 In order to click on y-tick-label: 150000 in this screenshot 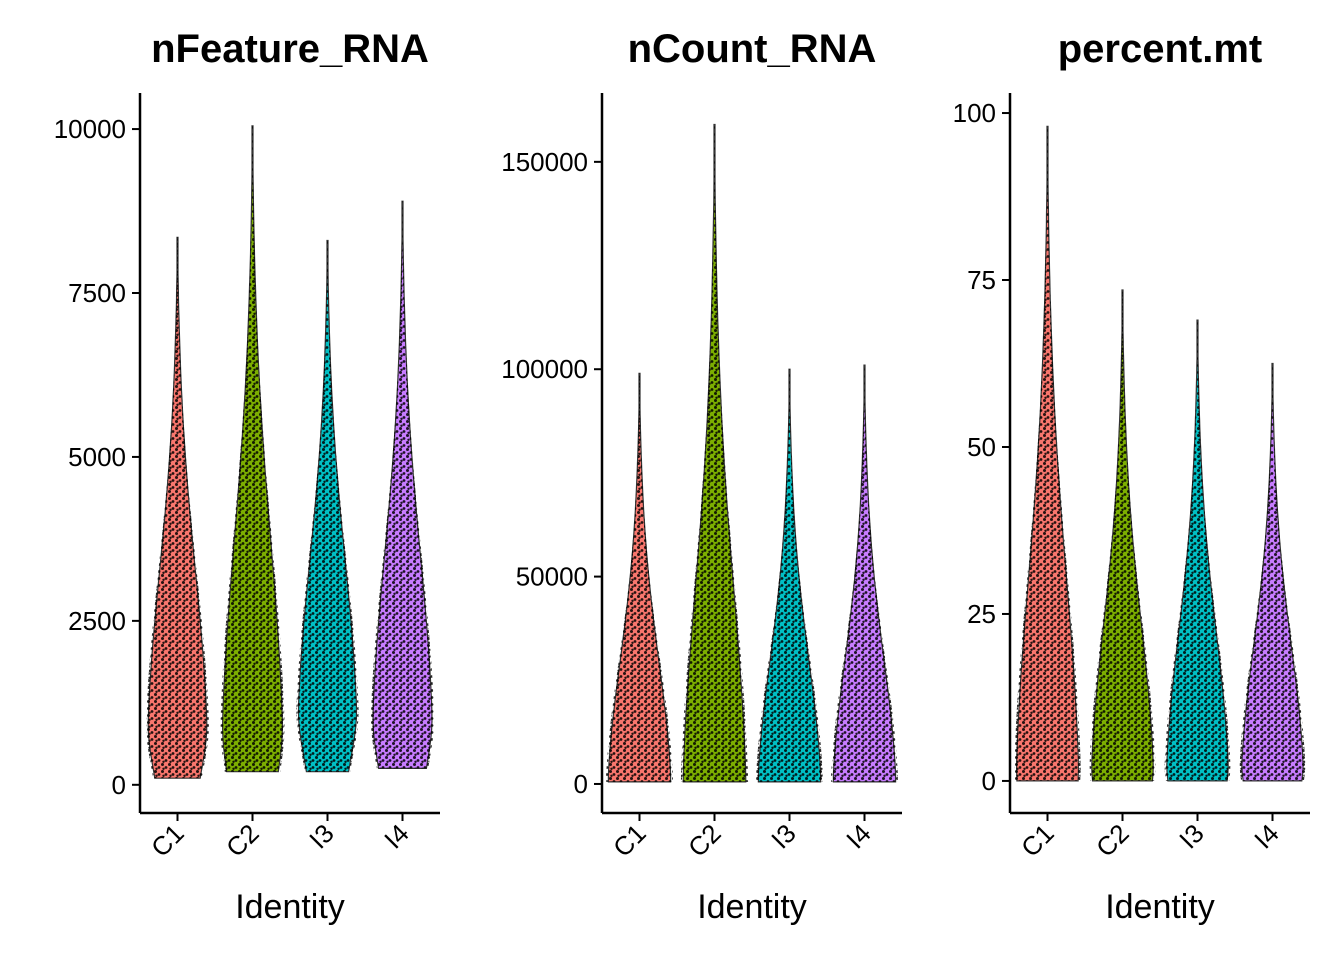, I will do `click(544, 162)`.